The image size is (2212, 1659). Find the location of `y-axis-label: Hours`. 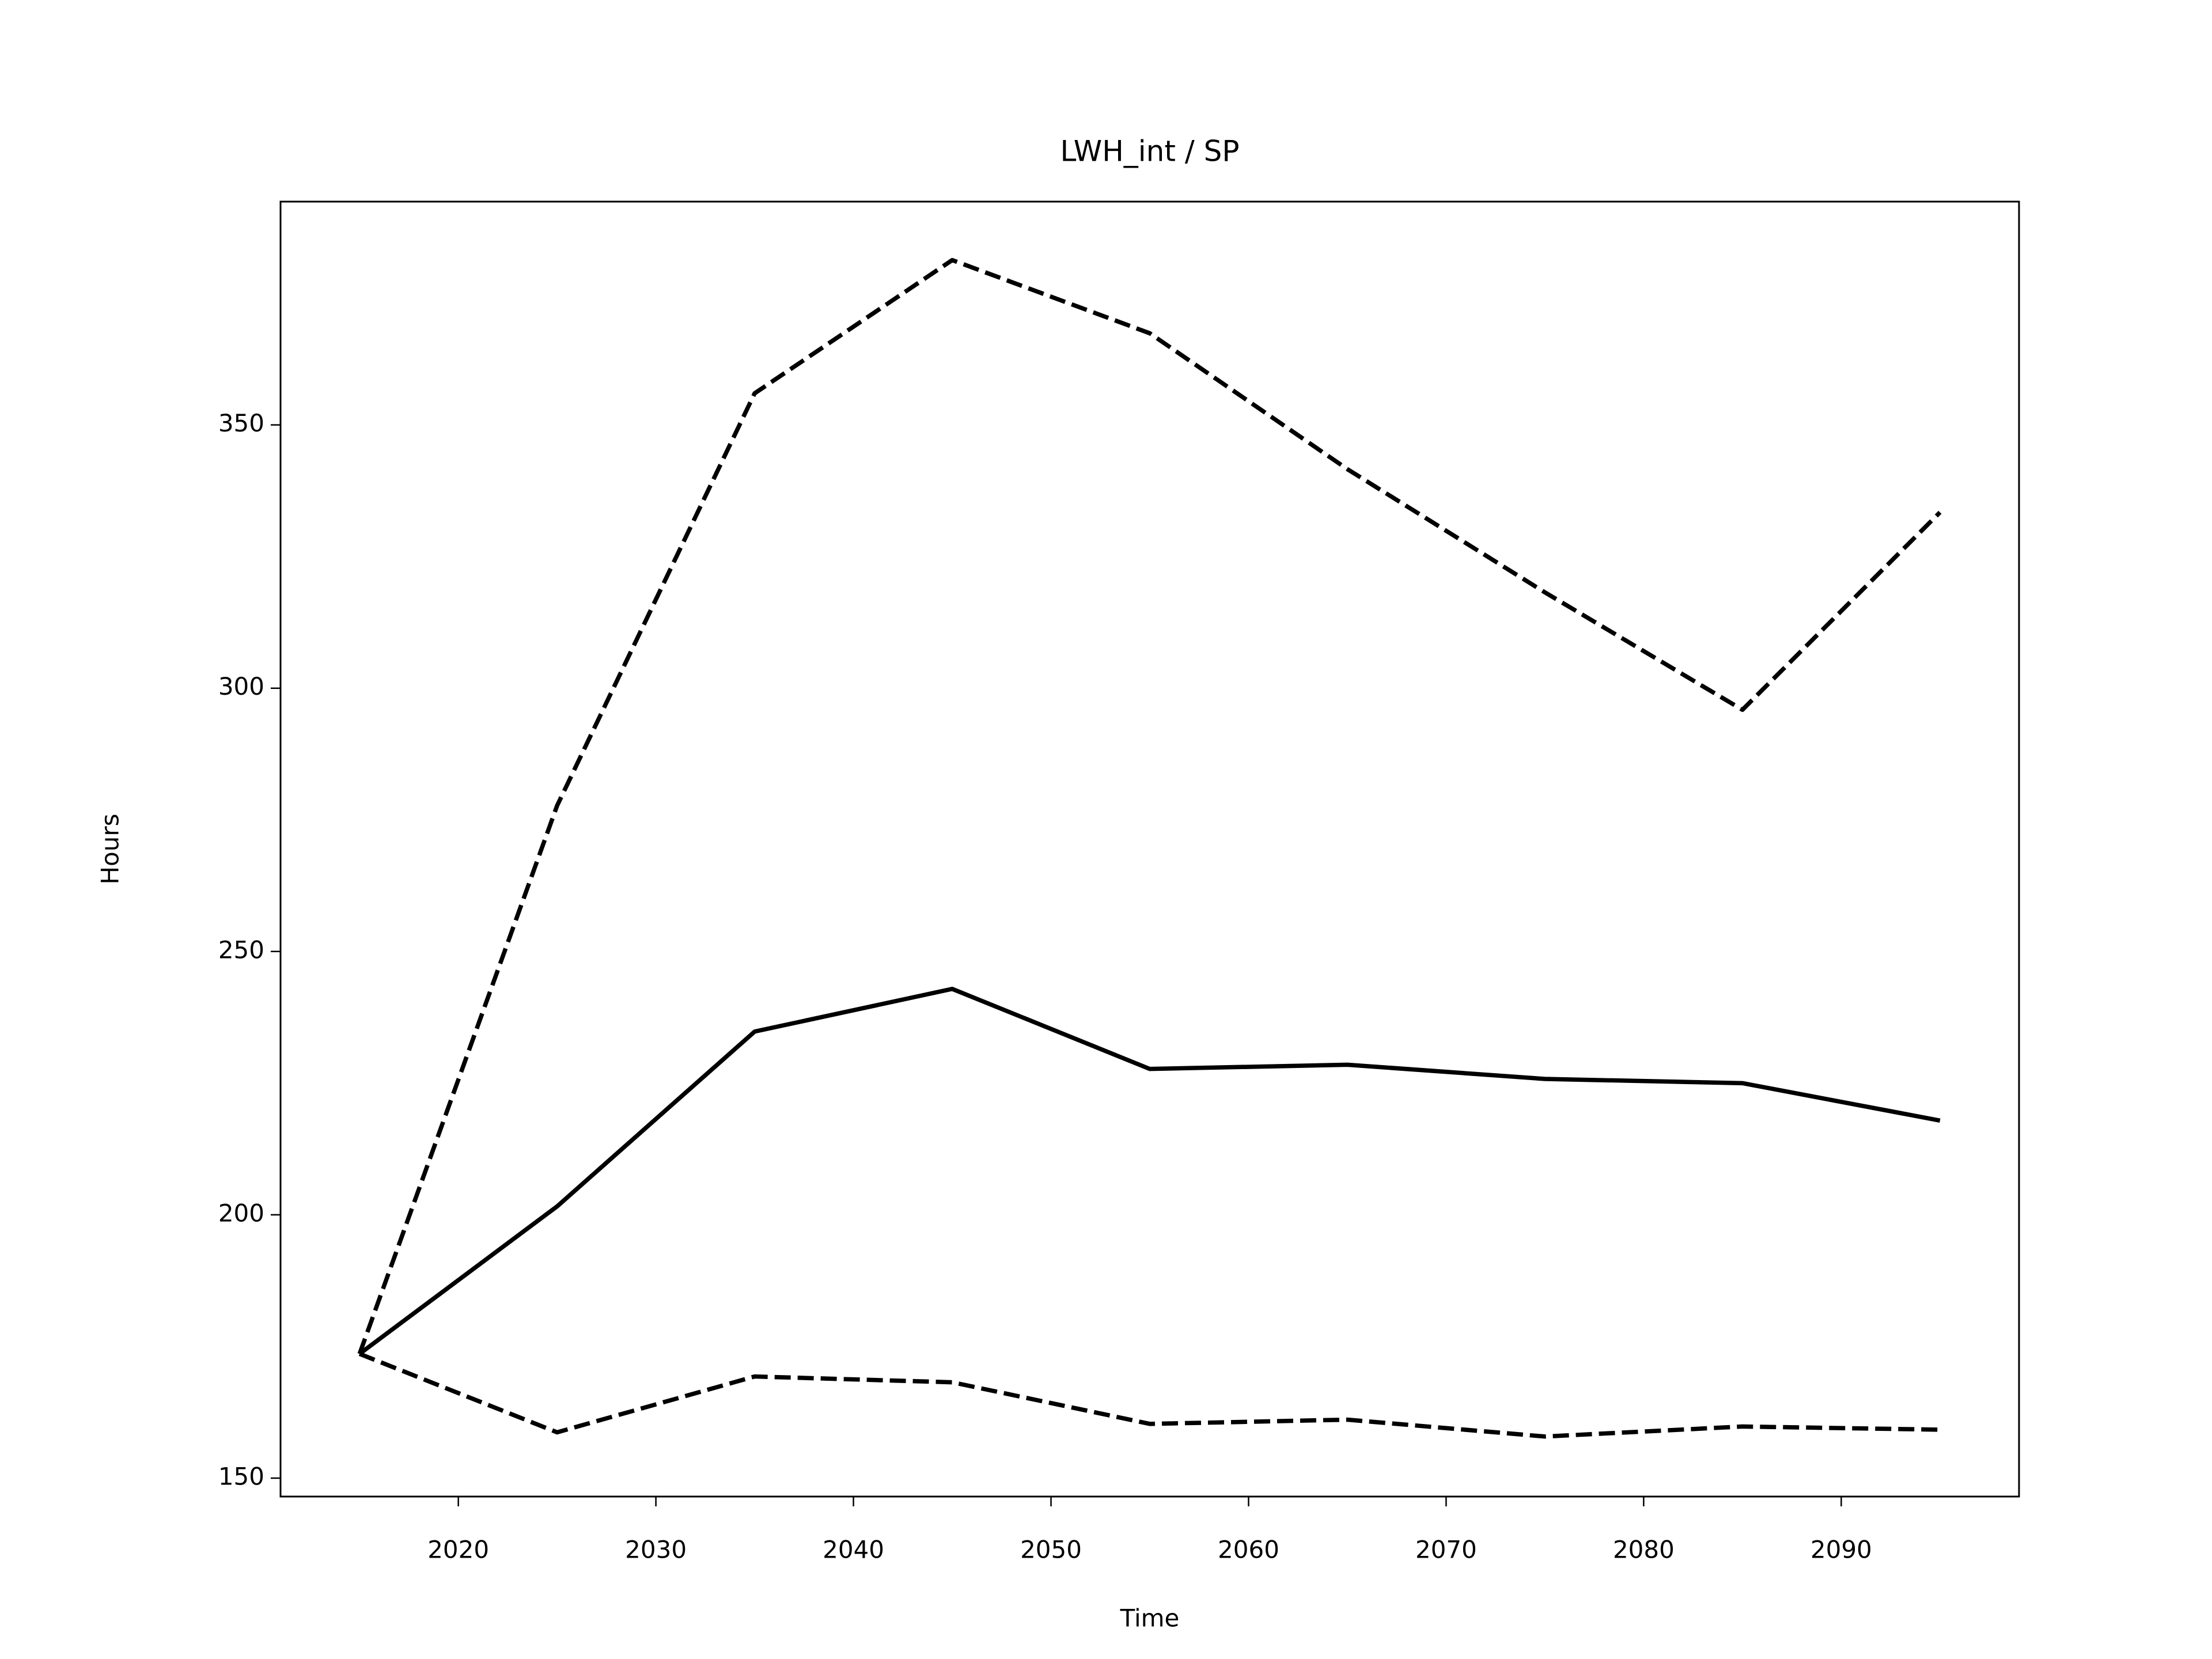

y-axis-label: Hours is located at coordinates (110, 848).